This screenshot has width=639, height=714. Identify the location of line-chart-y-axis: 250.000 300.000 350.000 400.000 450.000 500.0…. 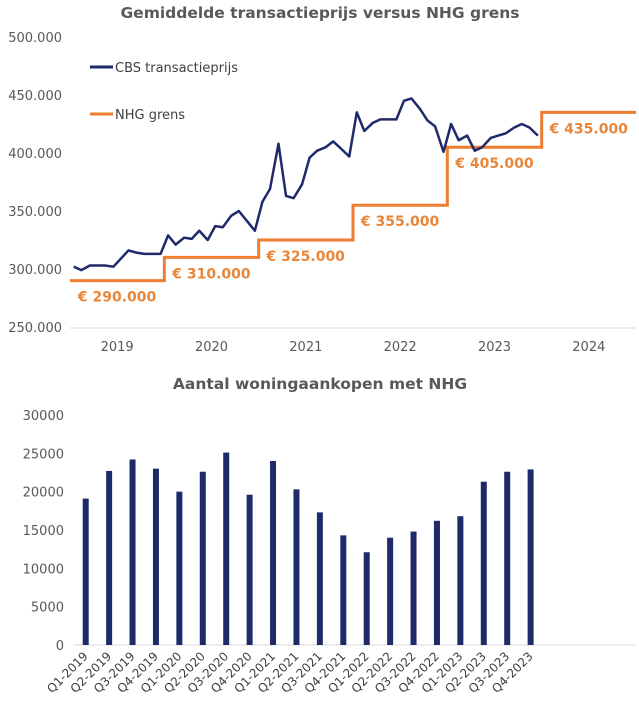
(35, 183).